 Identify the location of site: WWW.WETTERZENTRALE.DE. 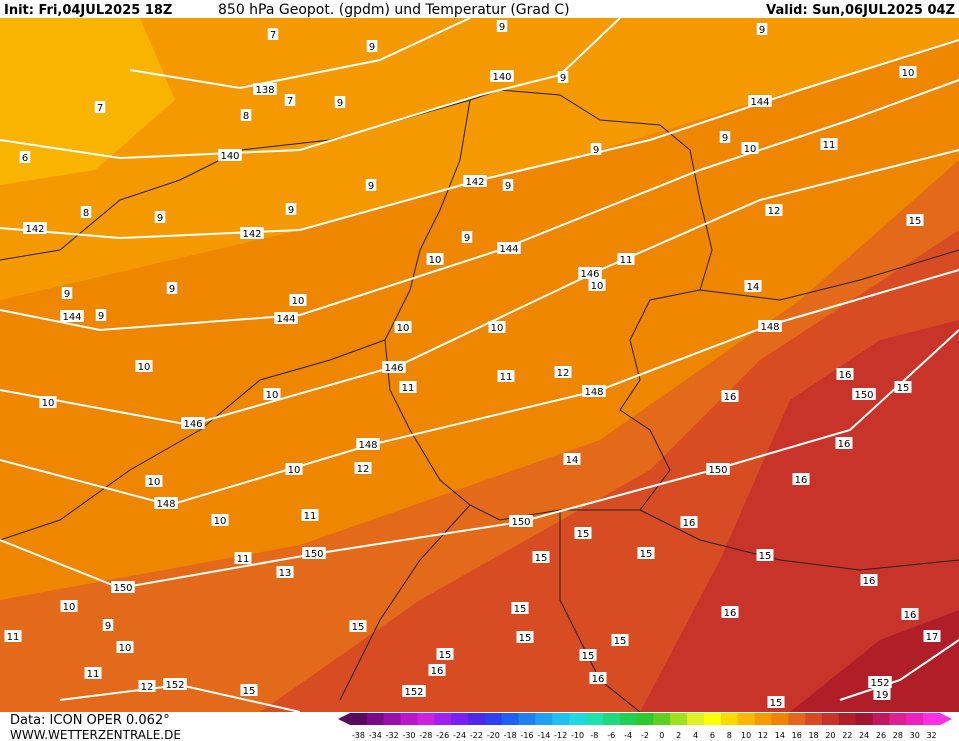
(95, 734).